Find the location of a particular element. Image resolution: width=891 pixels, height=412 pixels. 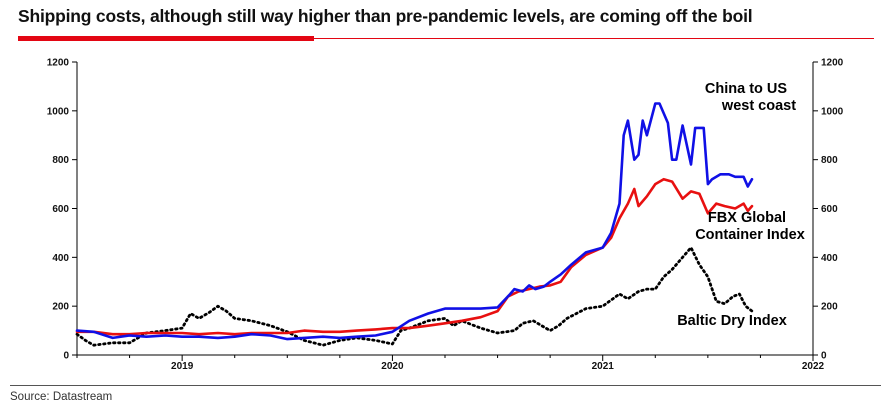

label-baltic-dry-index: Baltic Dry Index is located at coordinates (732, 321).